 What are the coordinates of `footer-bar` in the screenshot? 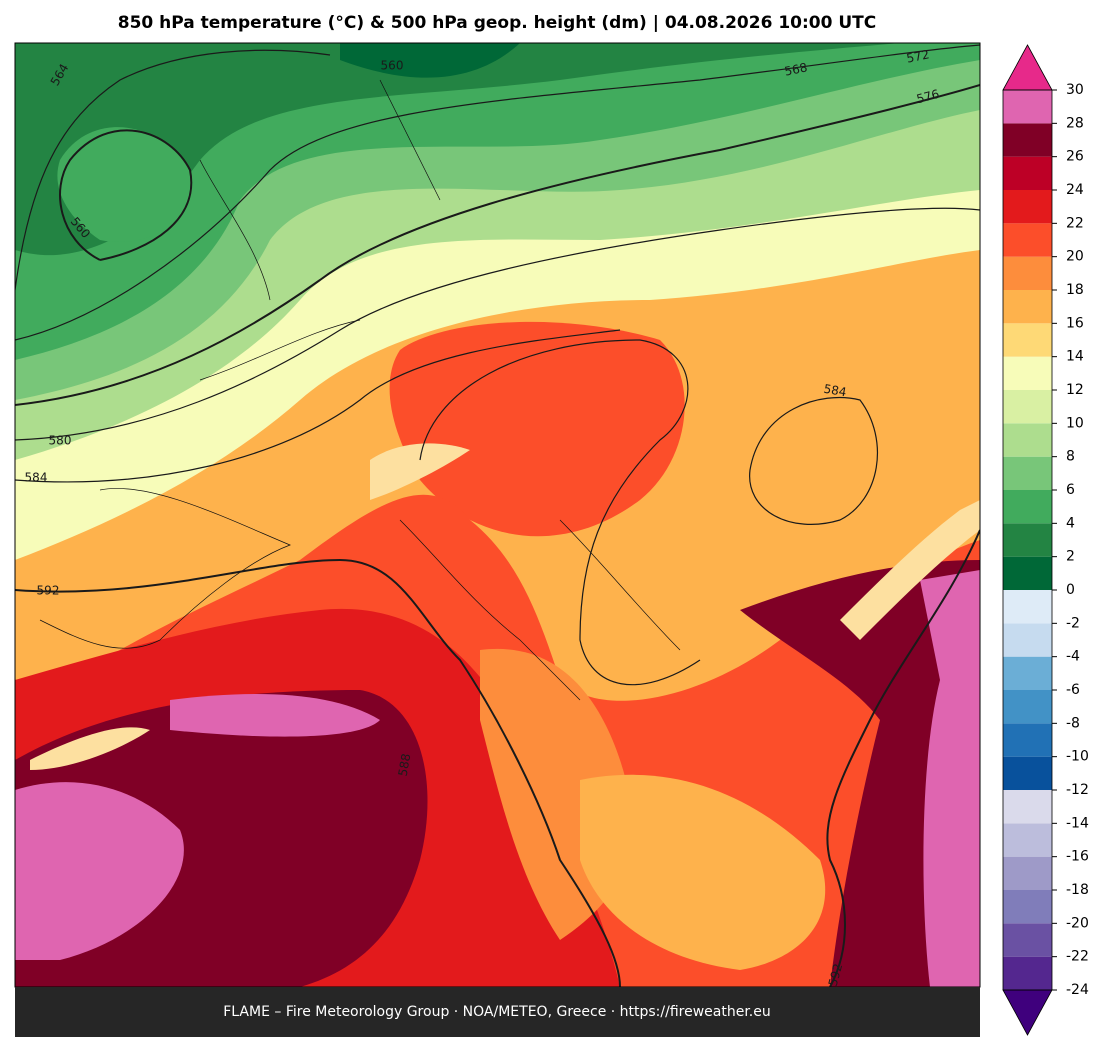 It's located at (497, 1012).